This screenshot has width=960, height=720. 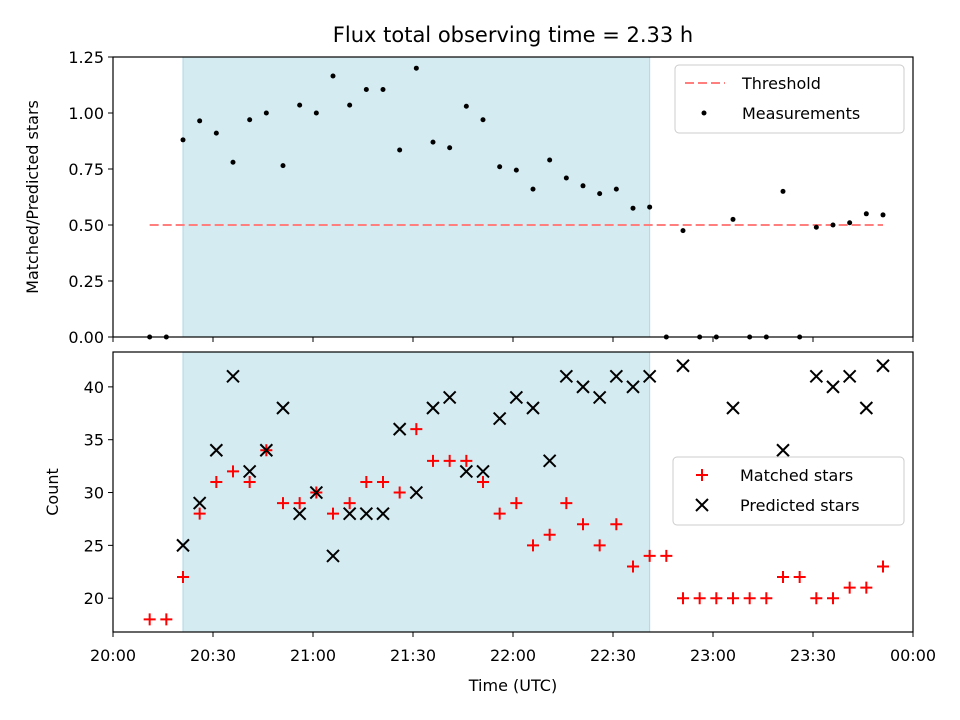 What do you see at coordinates (94, 493) in the screenshot?
I see `bottom-y-tick-label: 30` at bounding box center [94, 493].